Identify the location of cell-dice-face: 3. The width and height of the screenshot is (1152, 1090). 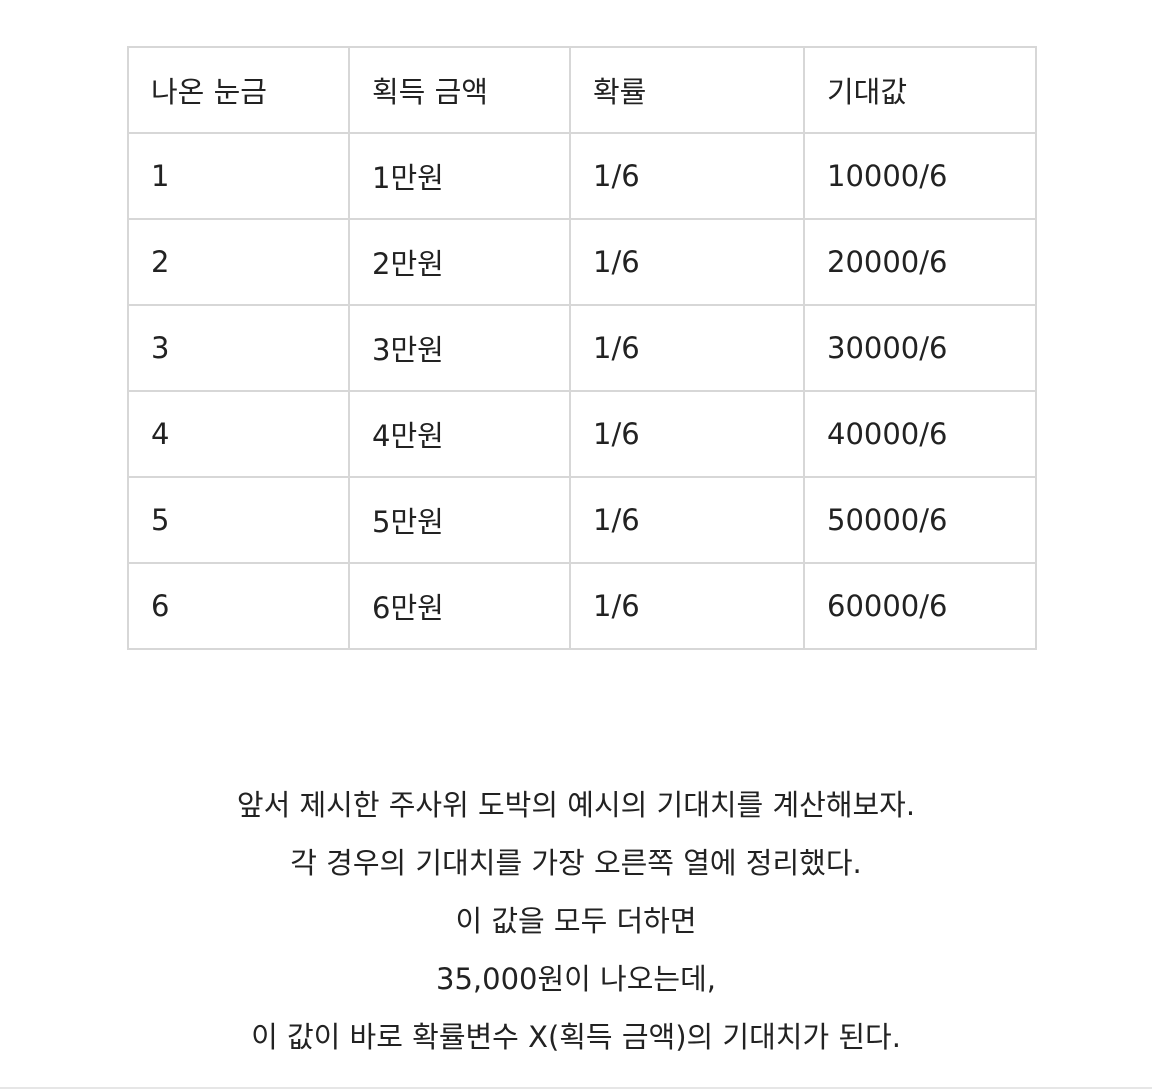
(238, 348).